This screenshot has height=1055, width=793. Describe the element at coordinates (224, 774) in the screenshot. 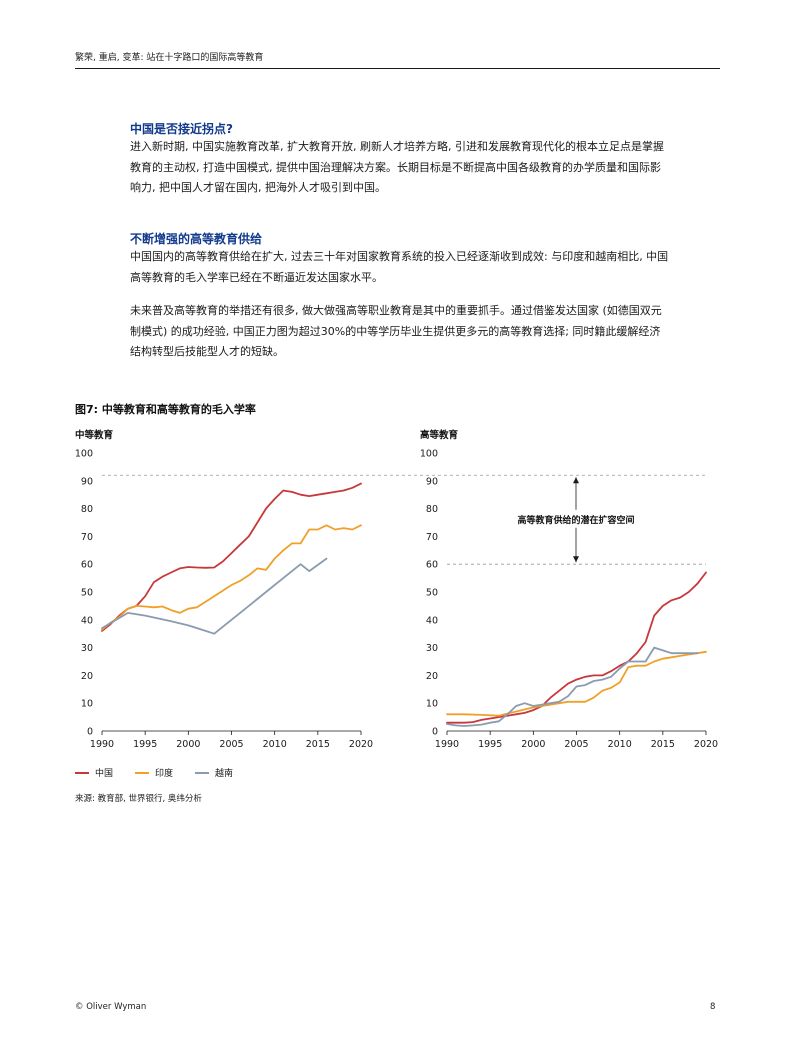

I see `legend-label-vietnam: 越南` at that location.